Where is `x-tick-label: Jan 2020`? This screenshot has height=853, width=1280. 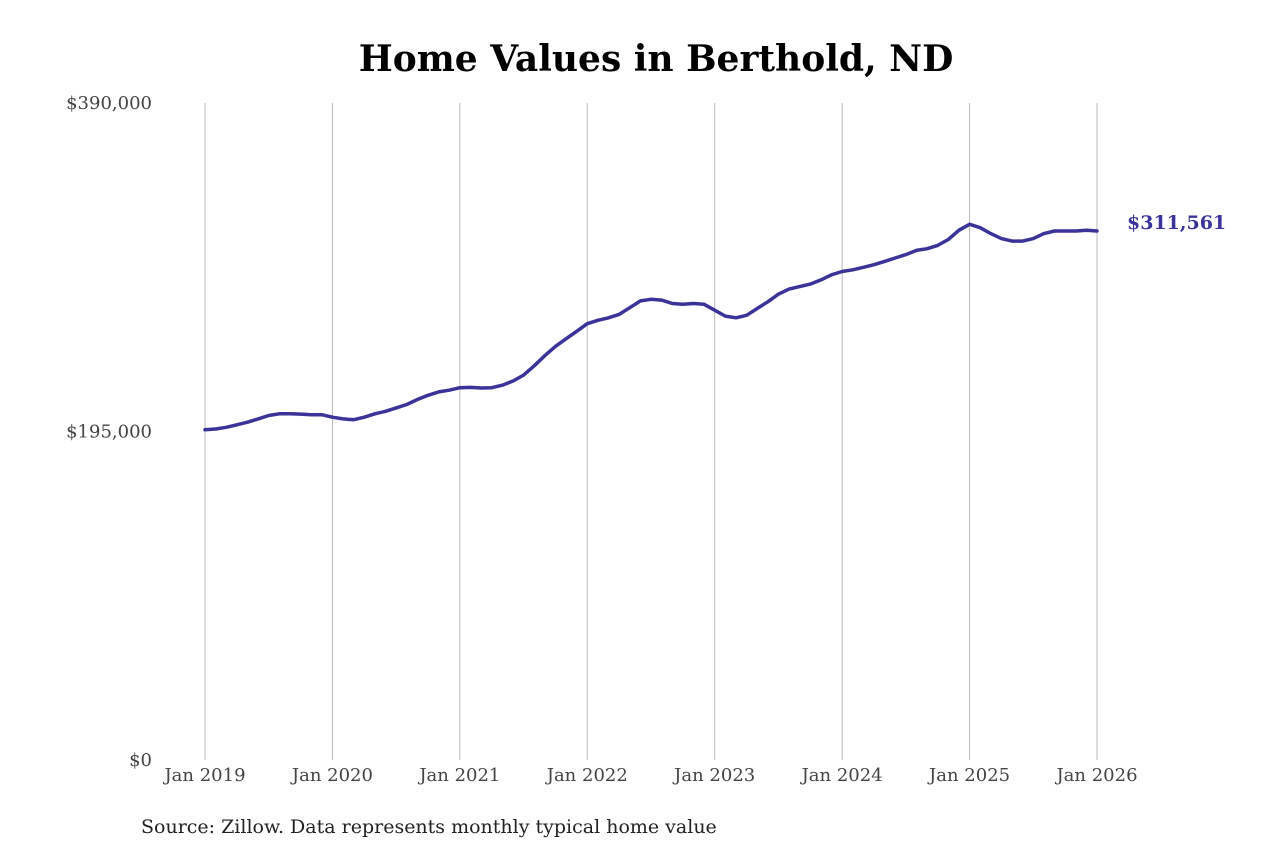 x-tick-label: Jan 2020 is located at coordinates (331, 775).